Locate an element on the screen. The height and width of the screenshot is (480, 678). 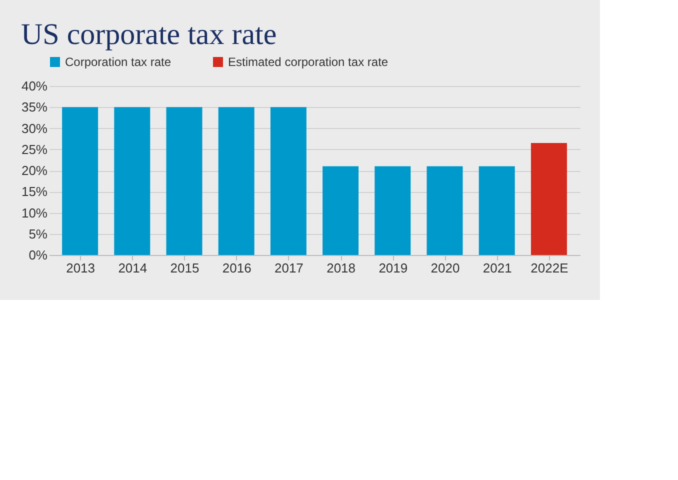
y-tick-label: 40% is located at coordinates (34, 86).